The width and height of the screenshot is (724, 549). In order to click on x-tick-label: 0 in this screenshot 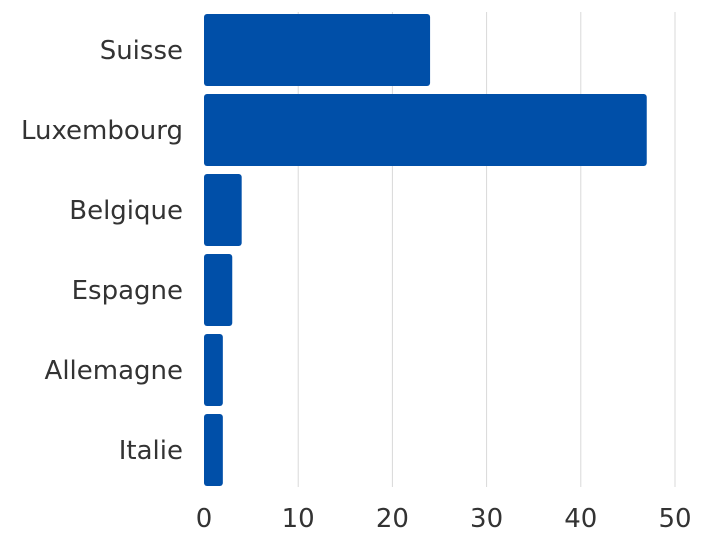, I will do `click(204, 519)`.